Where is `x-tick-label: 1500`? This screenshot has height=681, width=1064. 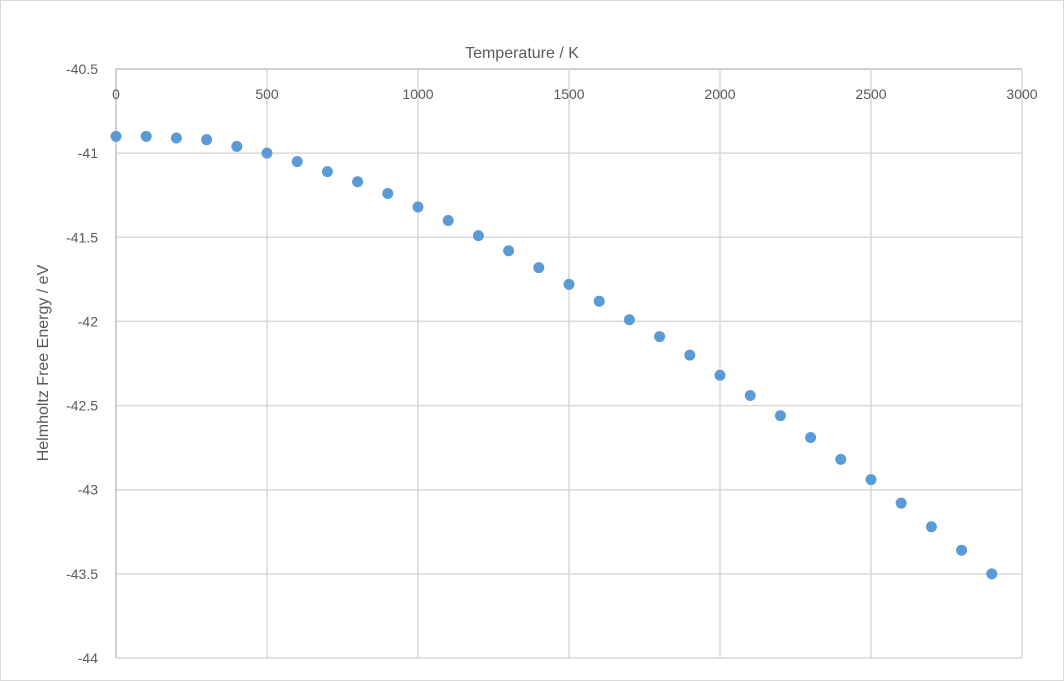 x-tick-label: 1500 is located at coordinates (568, 94).